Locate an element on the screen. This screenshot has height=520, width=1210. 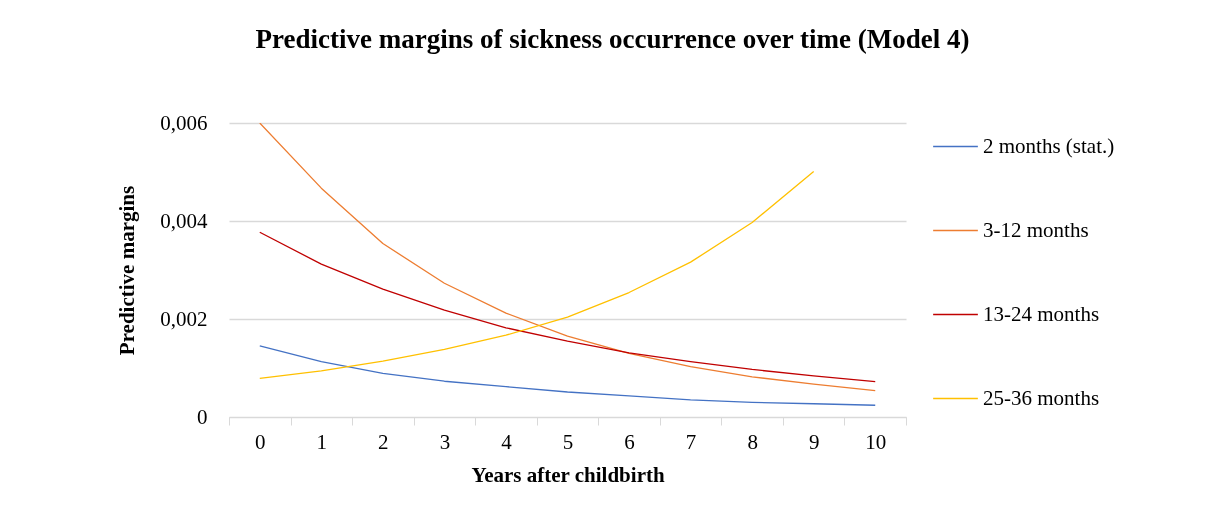
legend-label: 25-36 months is located at coordinates (1041, 397).